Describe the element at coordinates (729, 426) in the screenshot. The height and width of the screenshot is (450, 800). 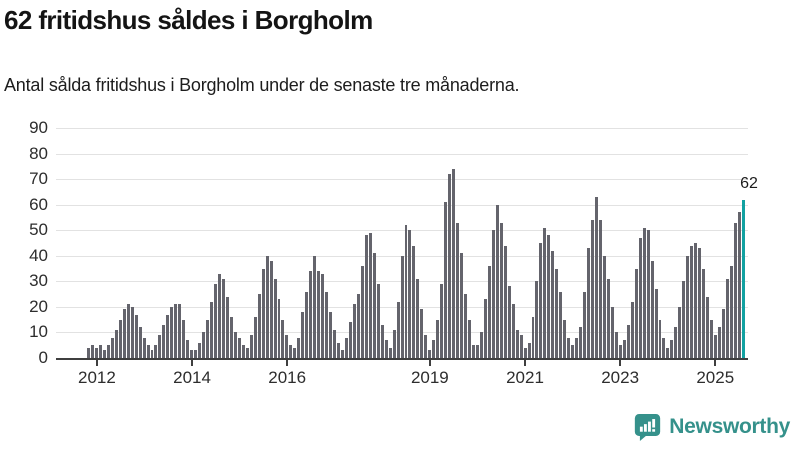
I see `brand-wordmark: Newsworthy` at that location.